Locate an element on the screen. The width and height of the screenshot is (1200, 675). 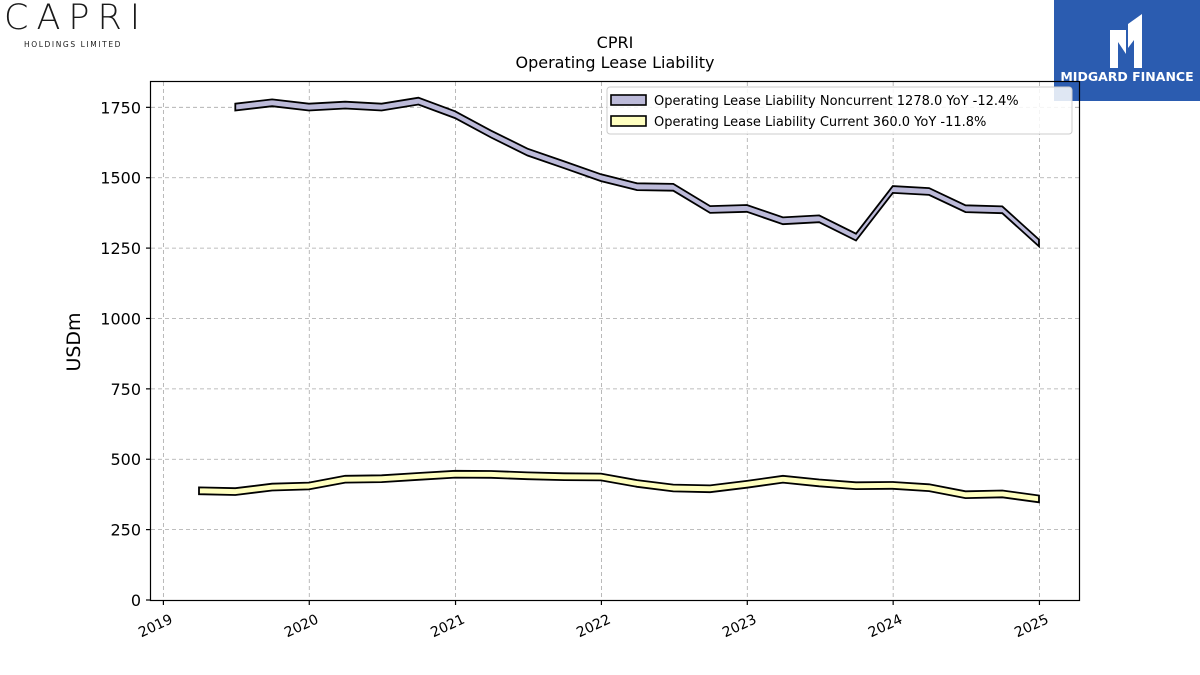
legend-box is located at coordinates (839, 110).